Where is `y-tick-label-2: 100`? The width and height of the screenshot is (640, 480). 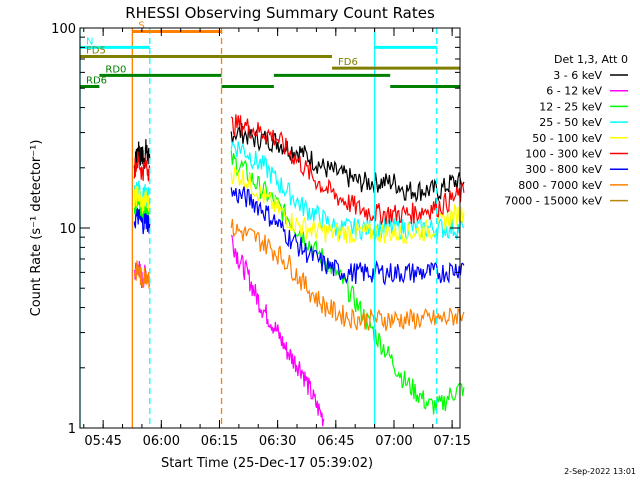
y-tick-label-2: 100 is located at coordinates (63, 29).